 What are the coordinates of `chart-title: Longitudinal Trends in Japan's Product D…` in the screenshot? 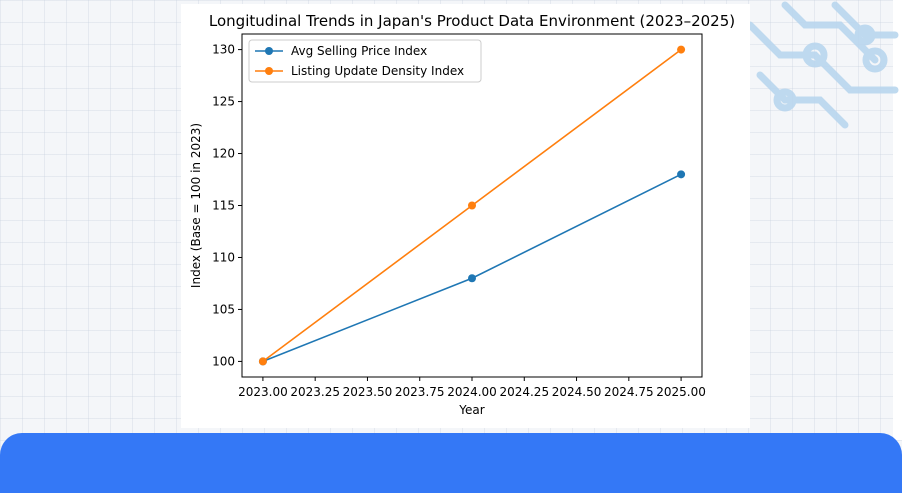 It's located at (472, 21).